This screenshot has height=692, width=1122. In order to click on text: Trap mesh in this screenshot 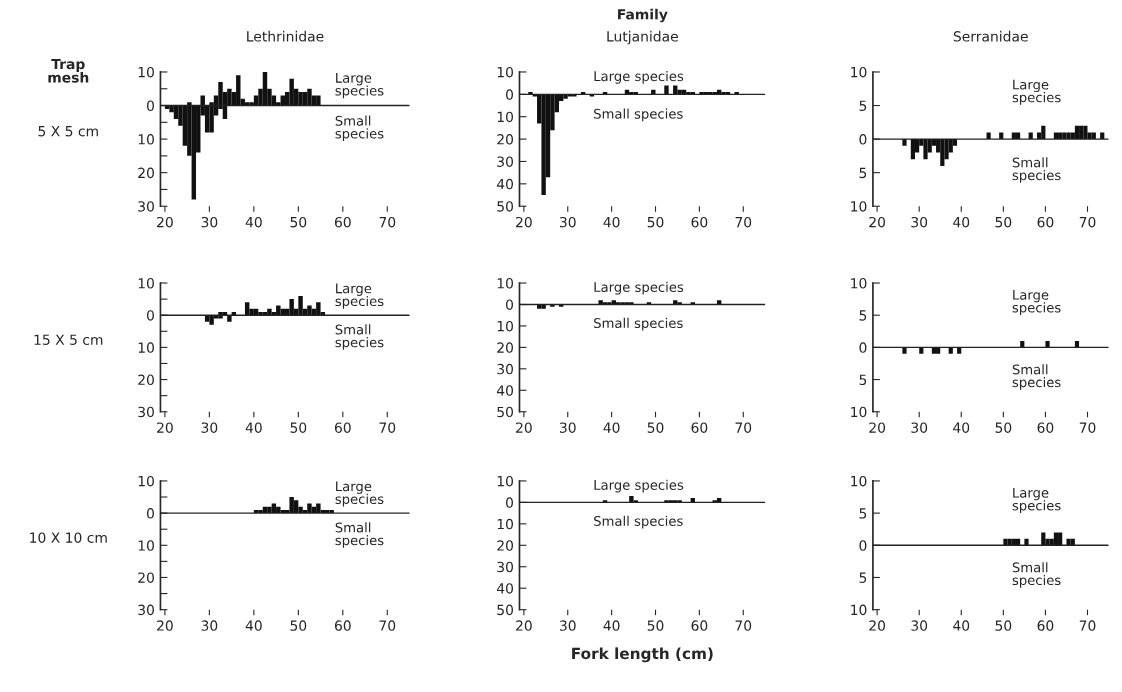, I will do `click(68, 70)`.